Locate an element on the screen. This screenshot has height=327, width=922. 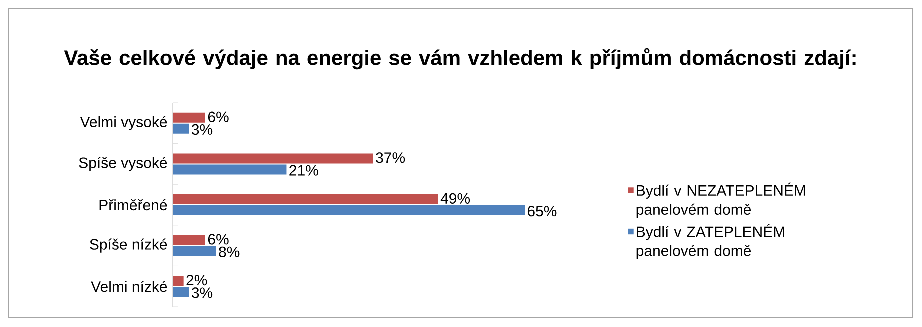
data-label: 8% is located at coordinates (229, 252).